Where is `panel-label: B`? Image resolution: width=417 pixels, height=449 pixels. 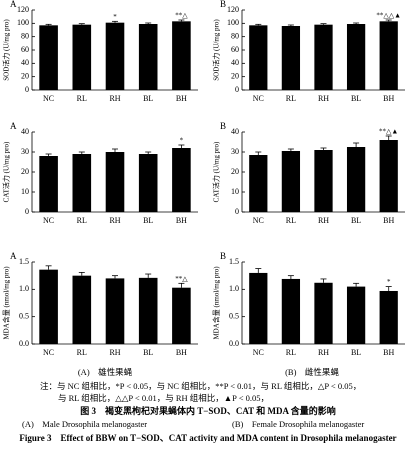
panel-label: B is located at coordinates (223, 126).